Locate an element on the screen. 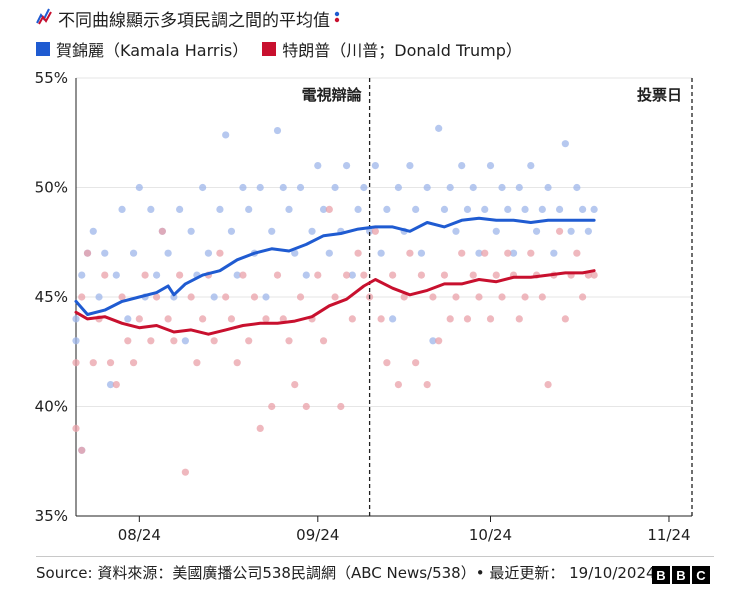  x-tick-label: 11/24 is located at coordinates (668, 535).